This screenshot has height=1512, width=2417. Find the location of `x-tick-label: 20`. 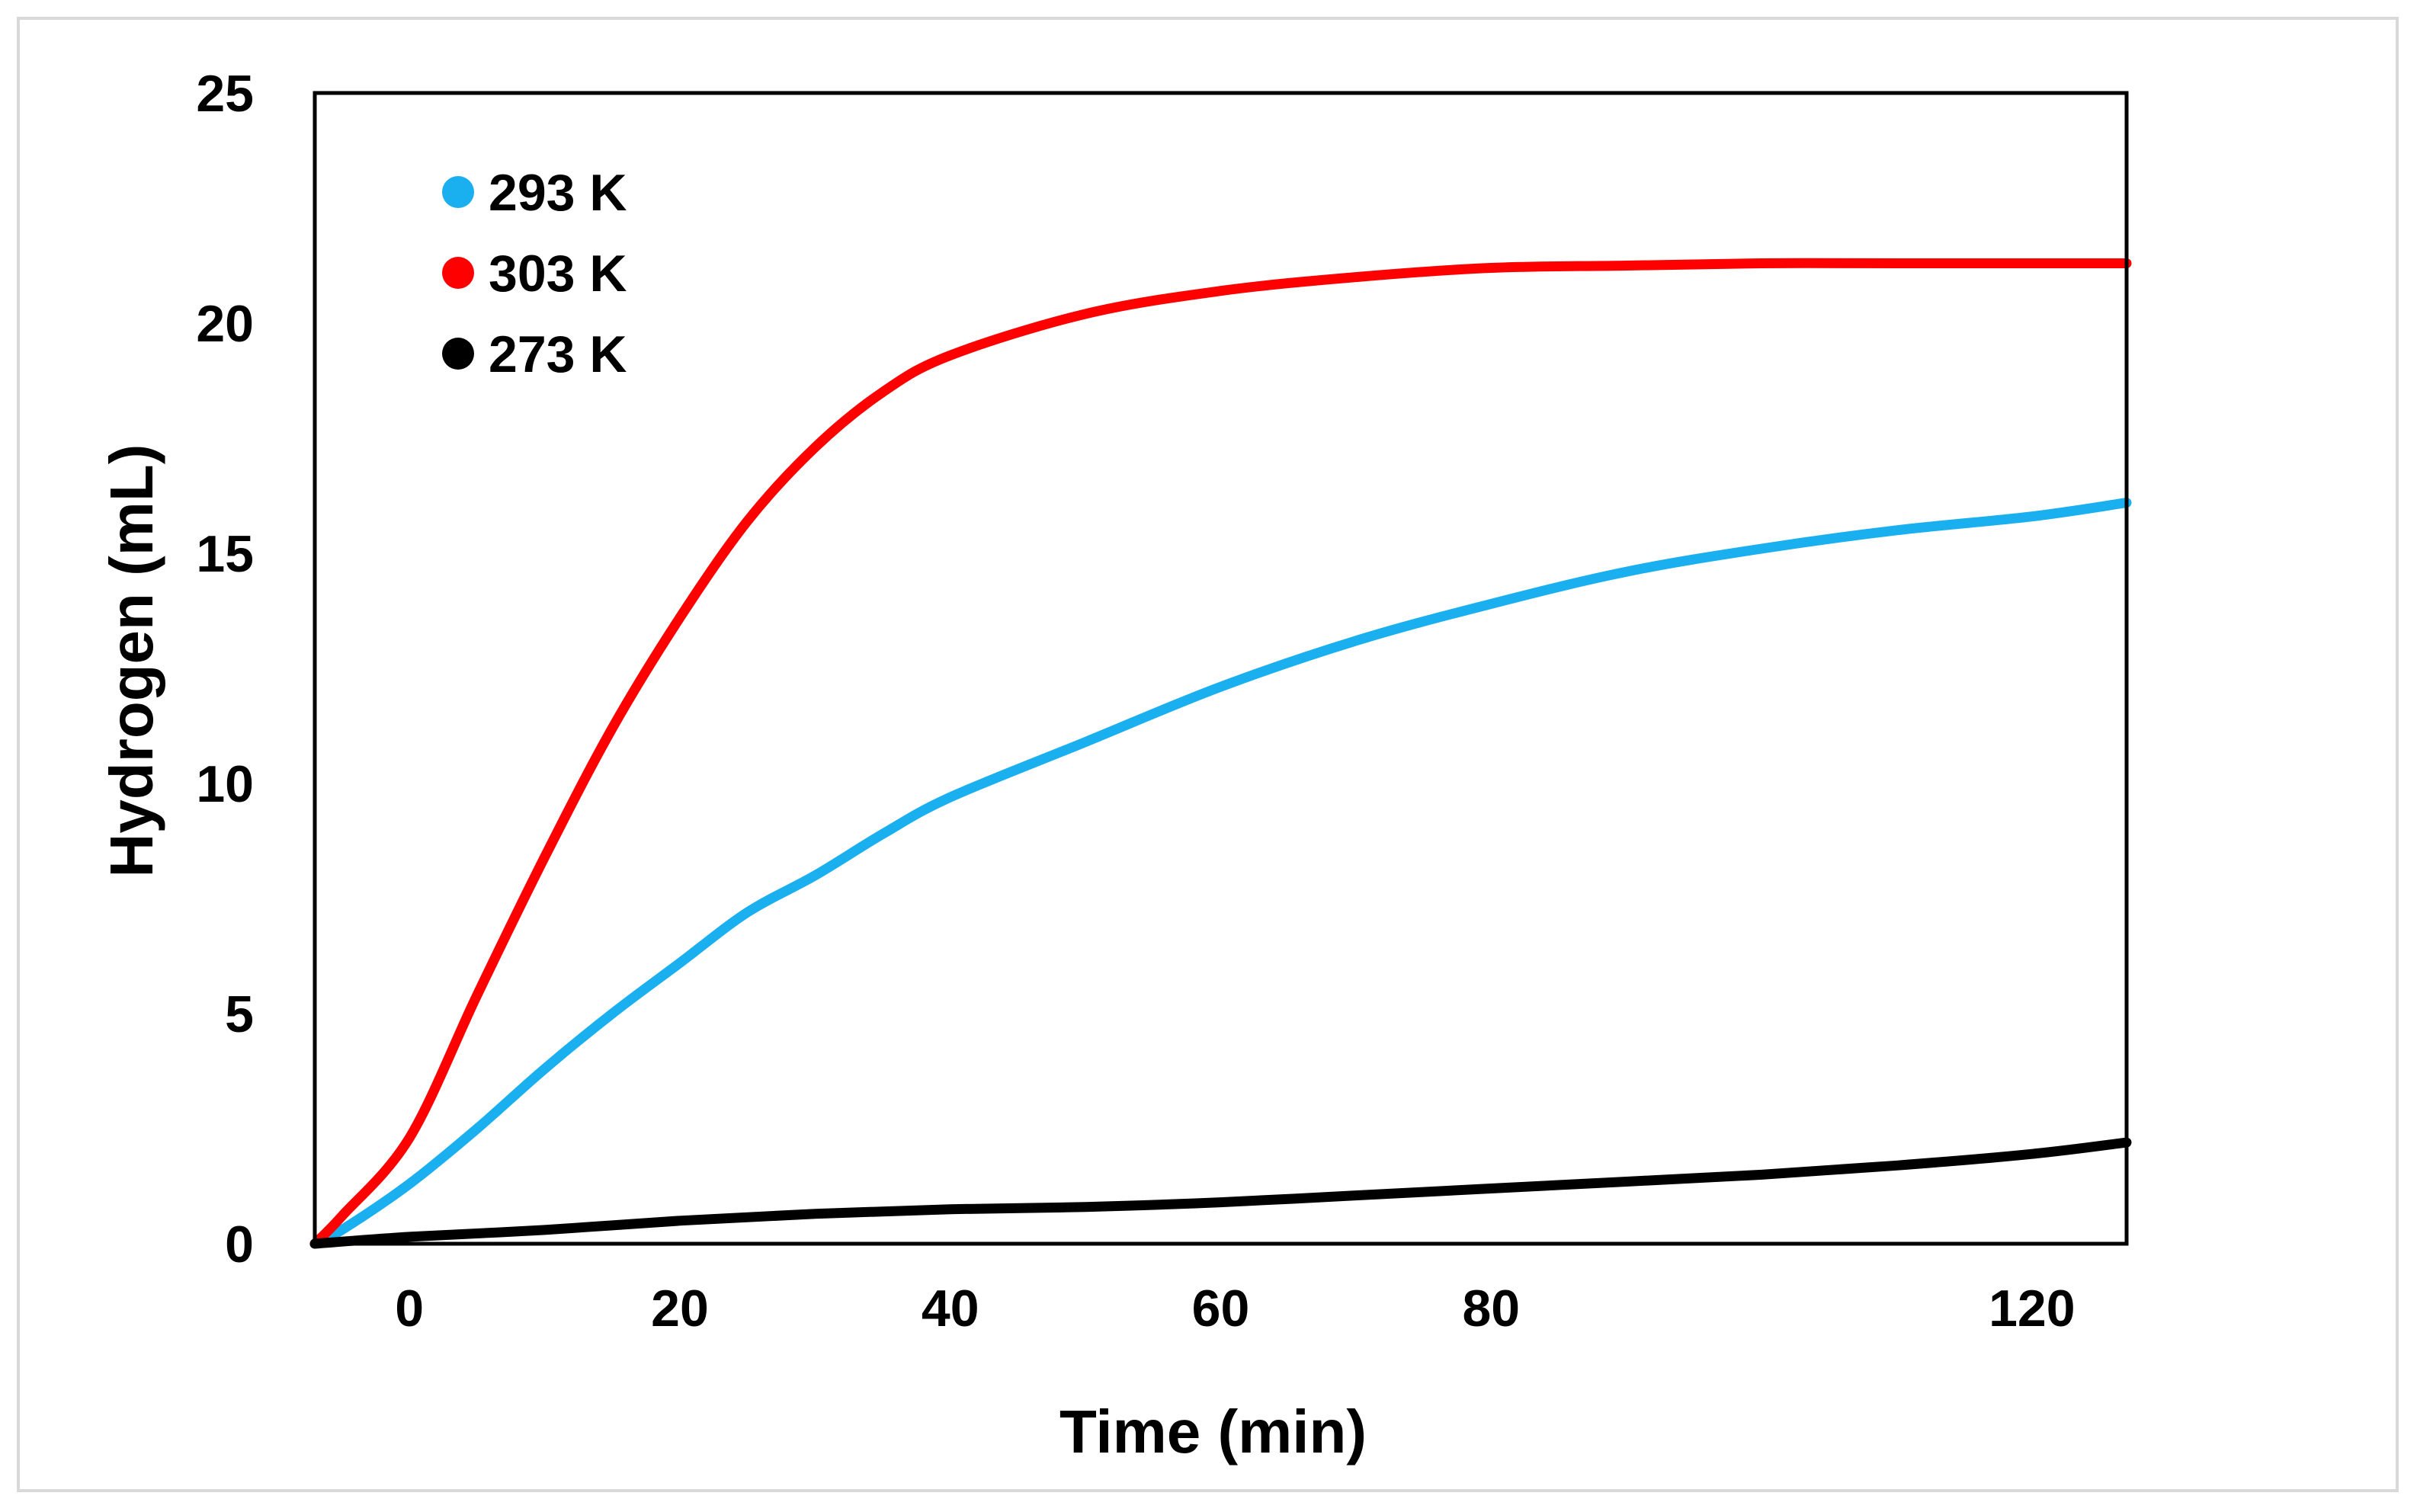

x-tick-label: 20 is located at coordinates (680, 1308).